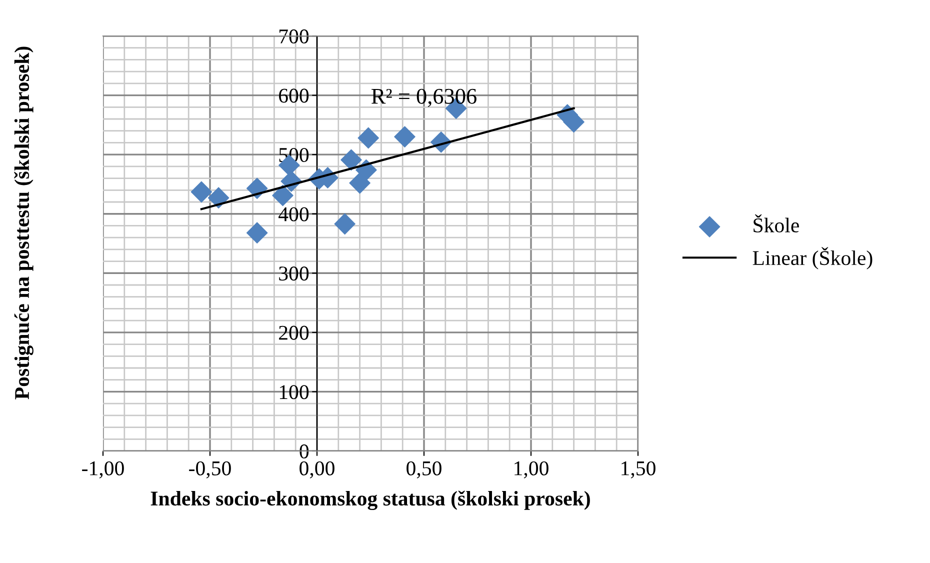 The width and height of the screenshot is (930, 563). Describe the element at coordinates (24, 223) in the screenshot. I see `y-axis-title: Postignuće na posttestu (školski prosek)` at that location.